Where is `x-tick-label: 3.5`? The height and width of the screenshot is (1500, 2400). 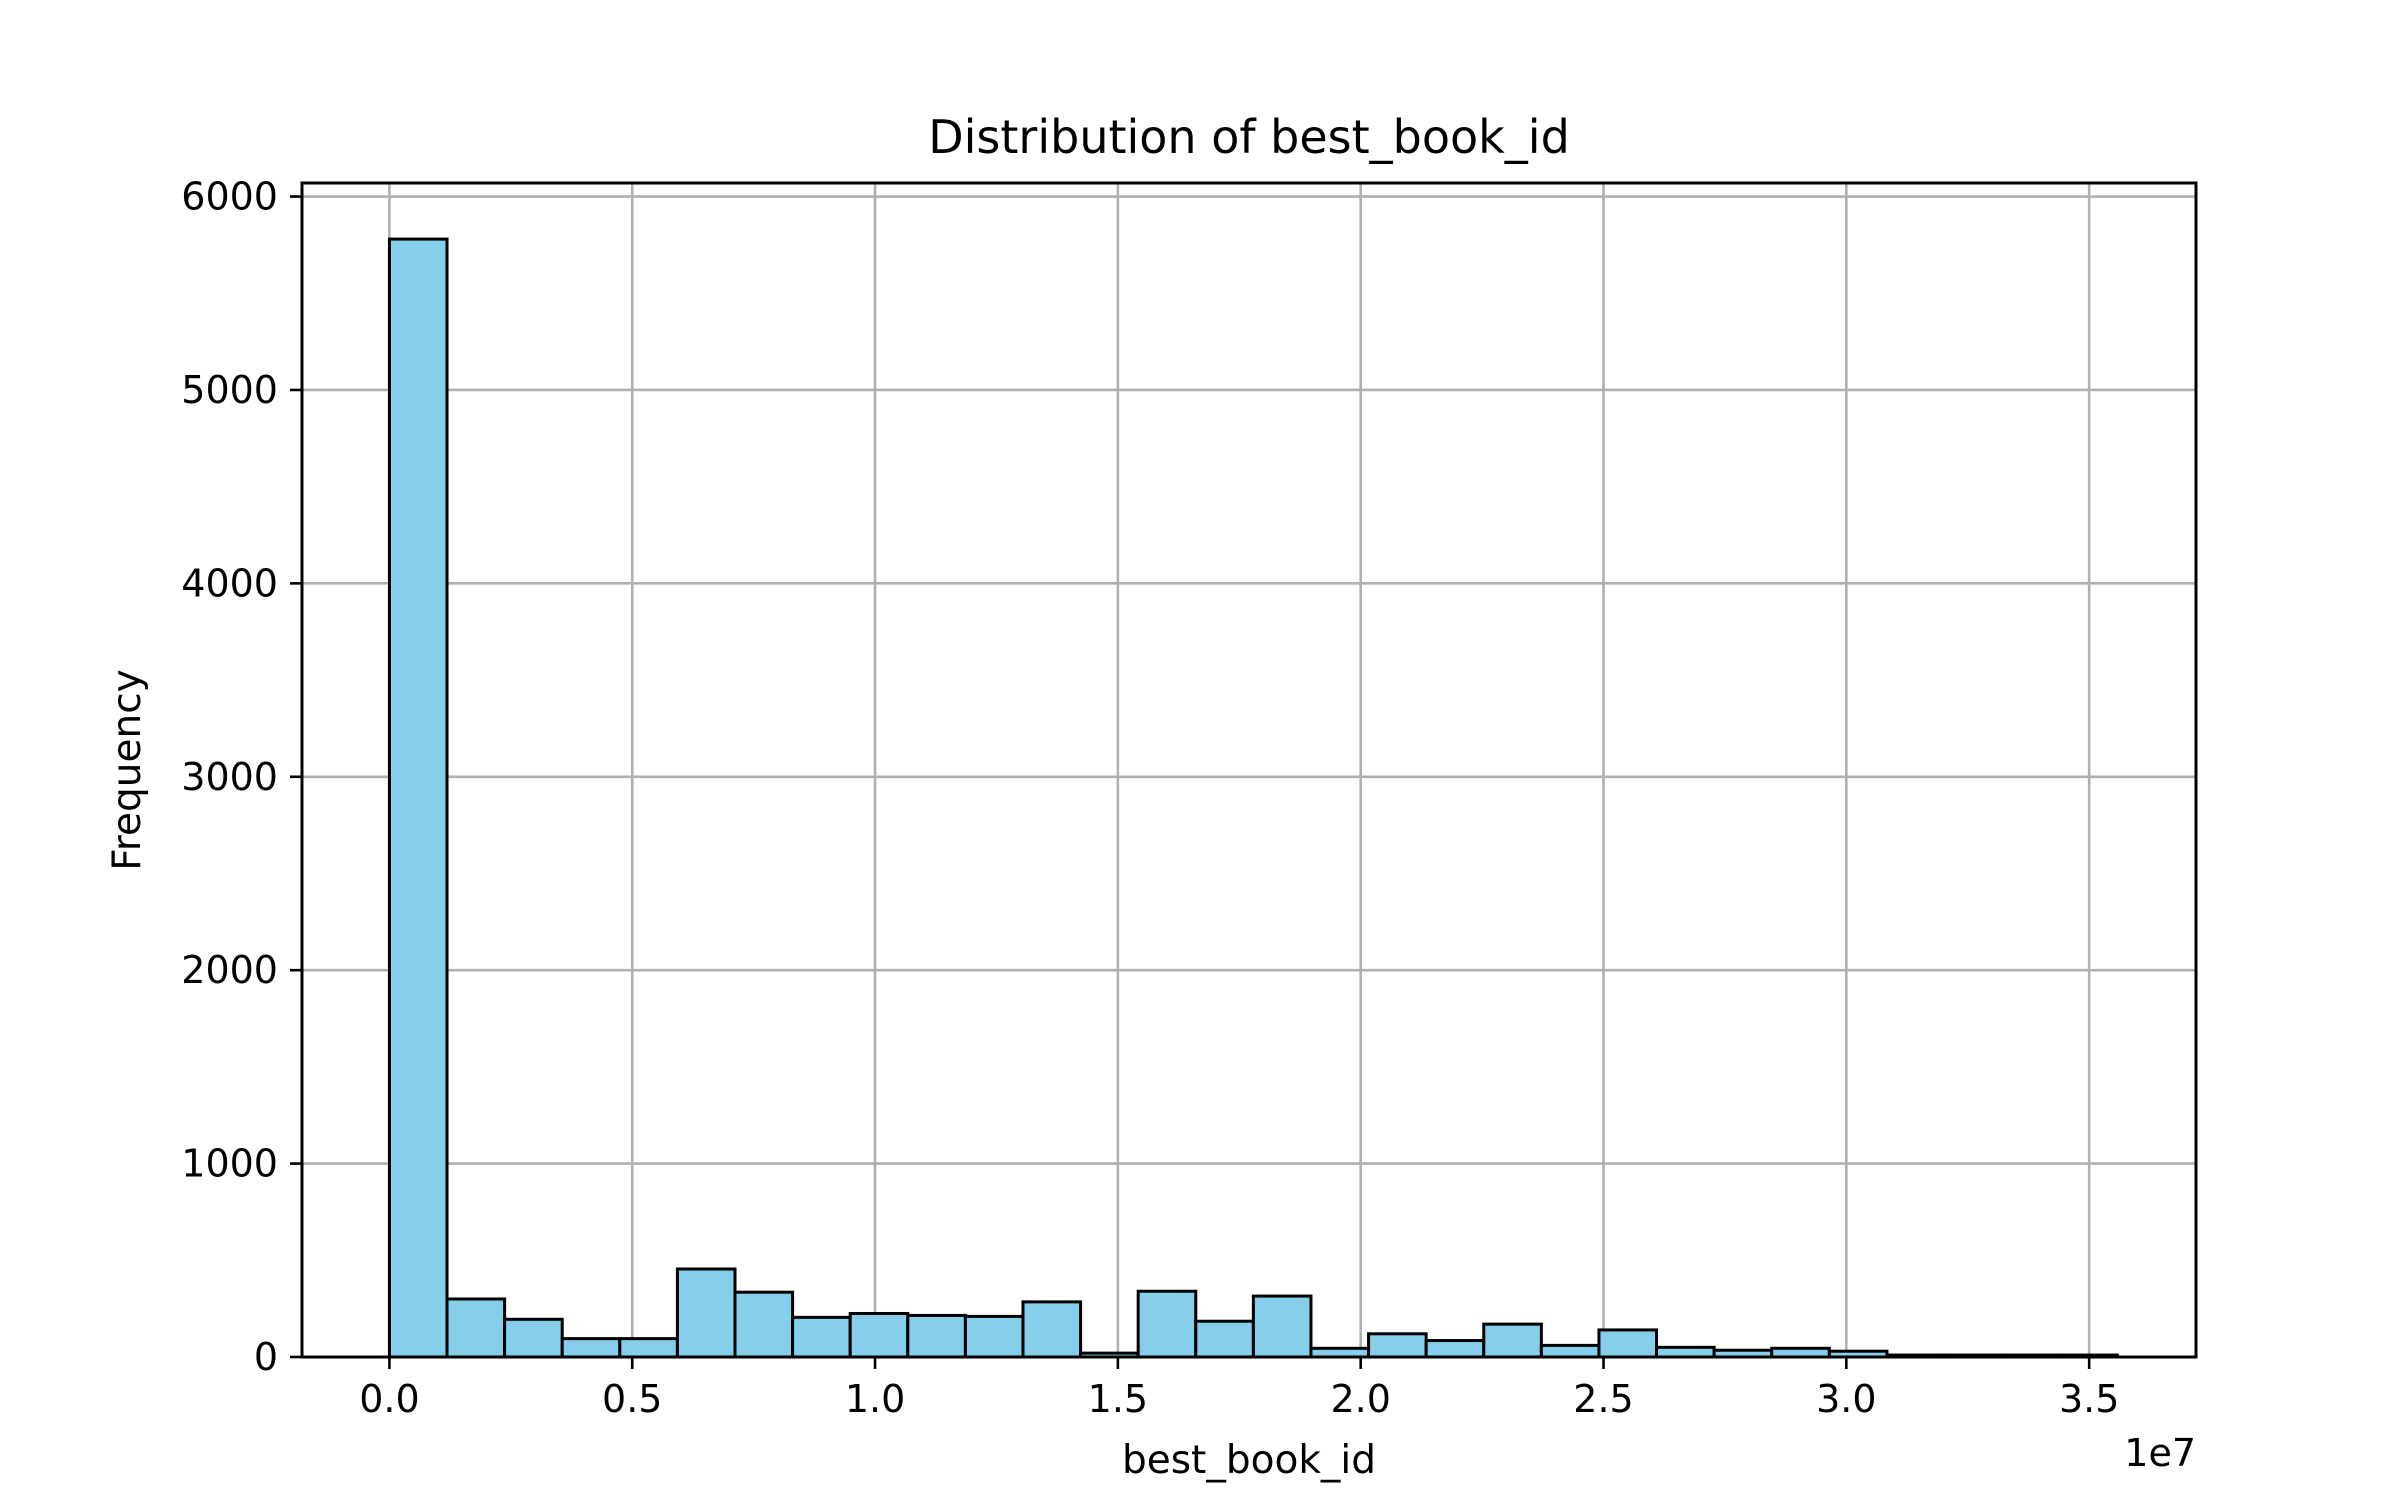 x-tick-label: 3.5 is located at coordinates (2089, 1399).